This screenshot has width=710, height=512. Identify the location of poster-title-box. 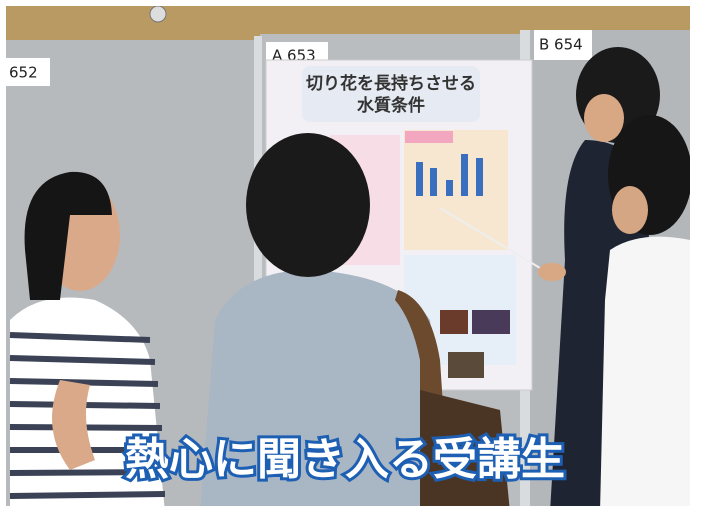
(391, 94).